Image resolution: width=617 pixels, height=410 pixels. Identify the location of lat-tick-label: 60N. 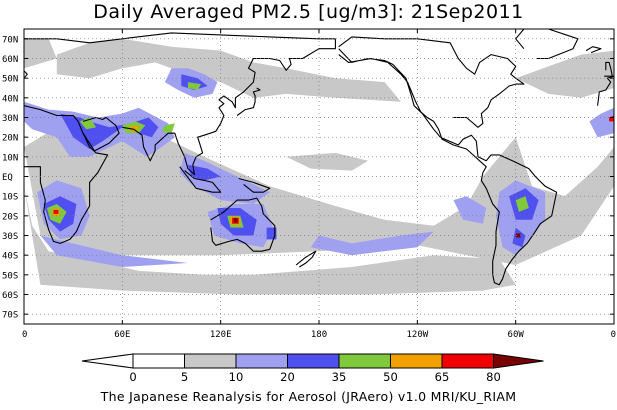
(10, 60).